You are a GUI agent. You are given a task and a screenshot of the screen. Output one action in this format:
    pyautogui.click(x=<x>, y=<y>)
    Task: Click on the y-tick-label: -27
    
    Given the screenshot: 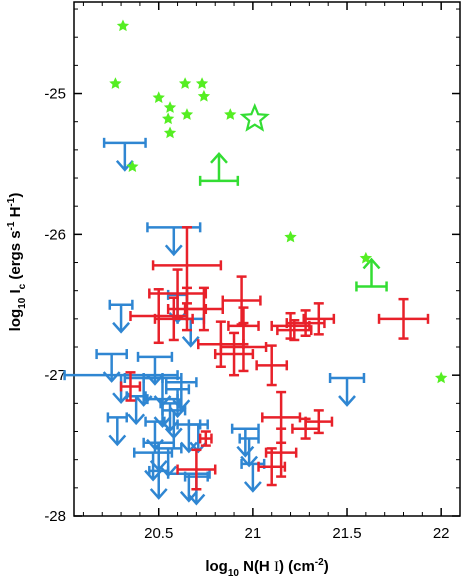 What is the action you would take?
    pyautogui.click(x=55, y=375)
    